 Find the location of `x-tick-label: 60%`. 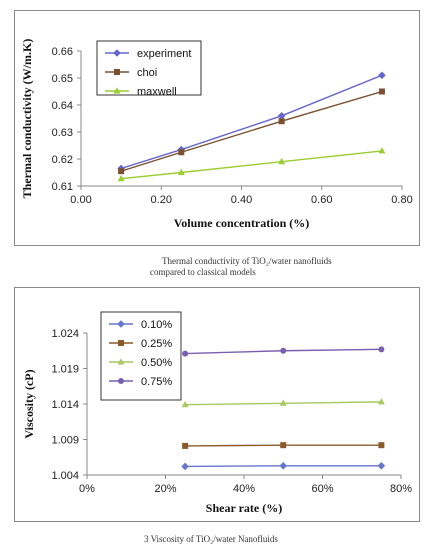

x-tick-label: 60% is located at coordinates (322, 489).